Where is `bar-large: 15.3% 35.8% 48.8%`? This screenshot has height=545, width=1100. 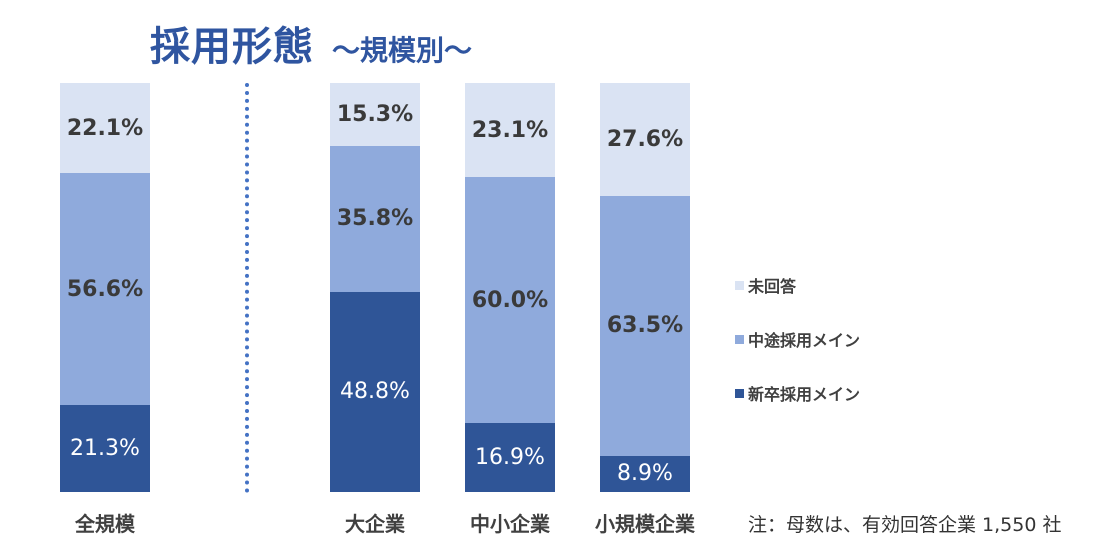
bar-large: 15.3% 35.8% 48.8% is located at coordinates (375, 287).